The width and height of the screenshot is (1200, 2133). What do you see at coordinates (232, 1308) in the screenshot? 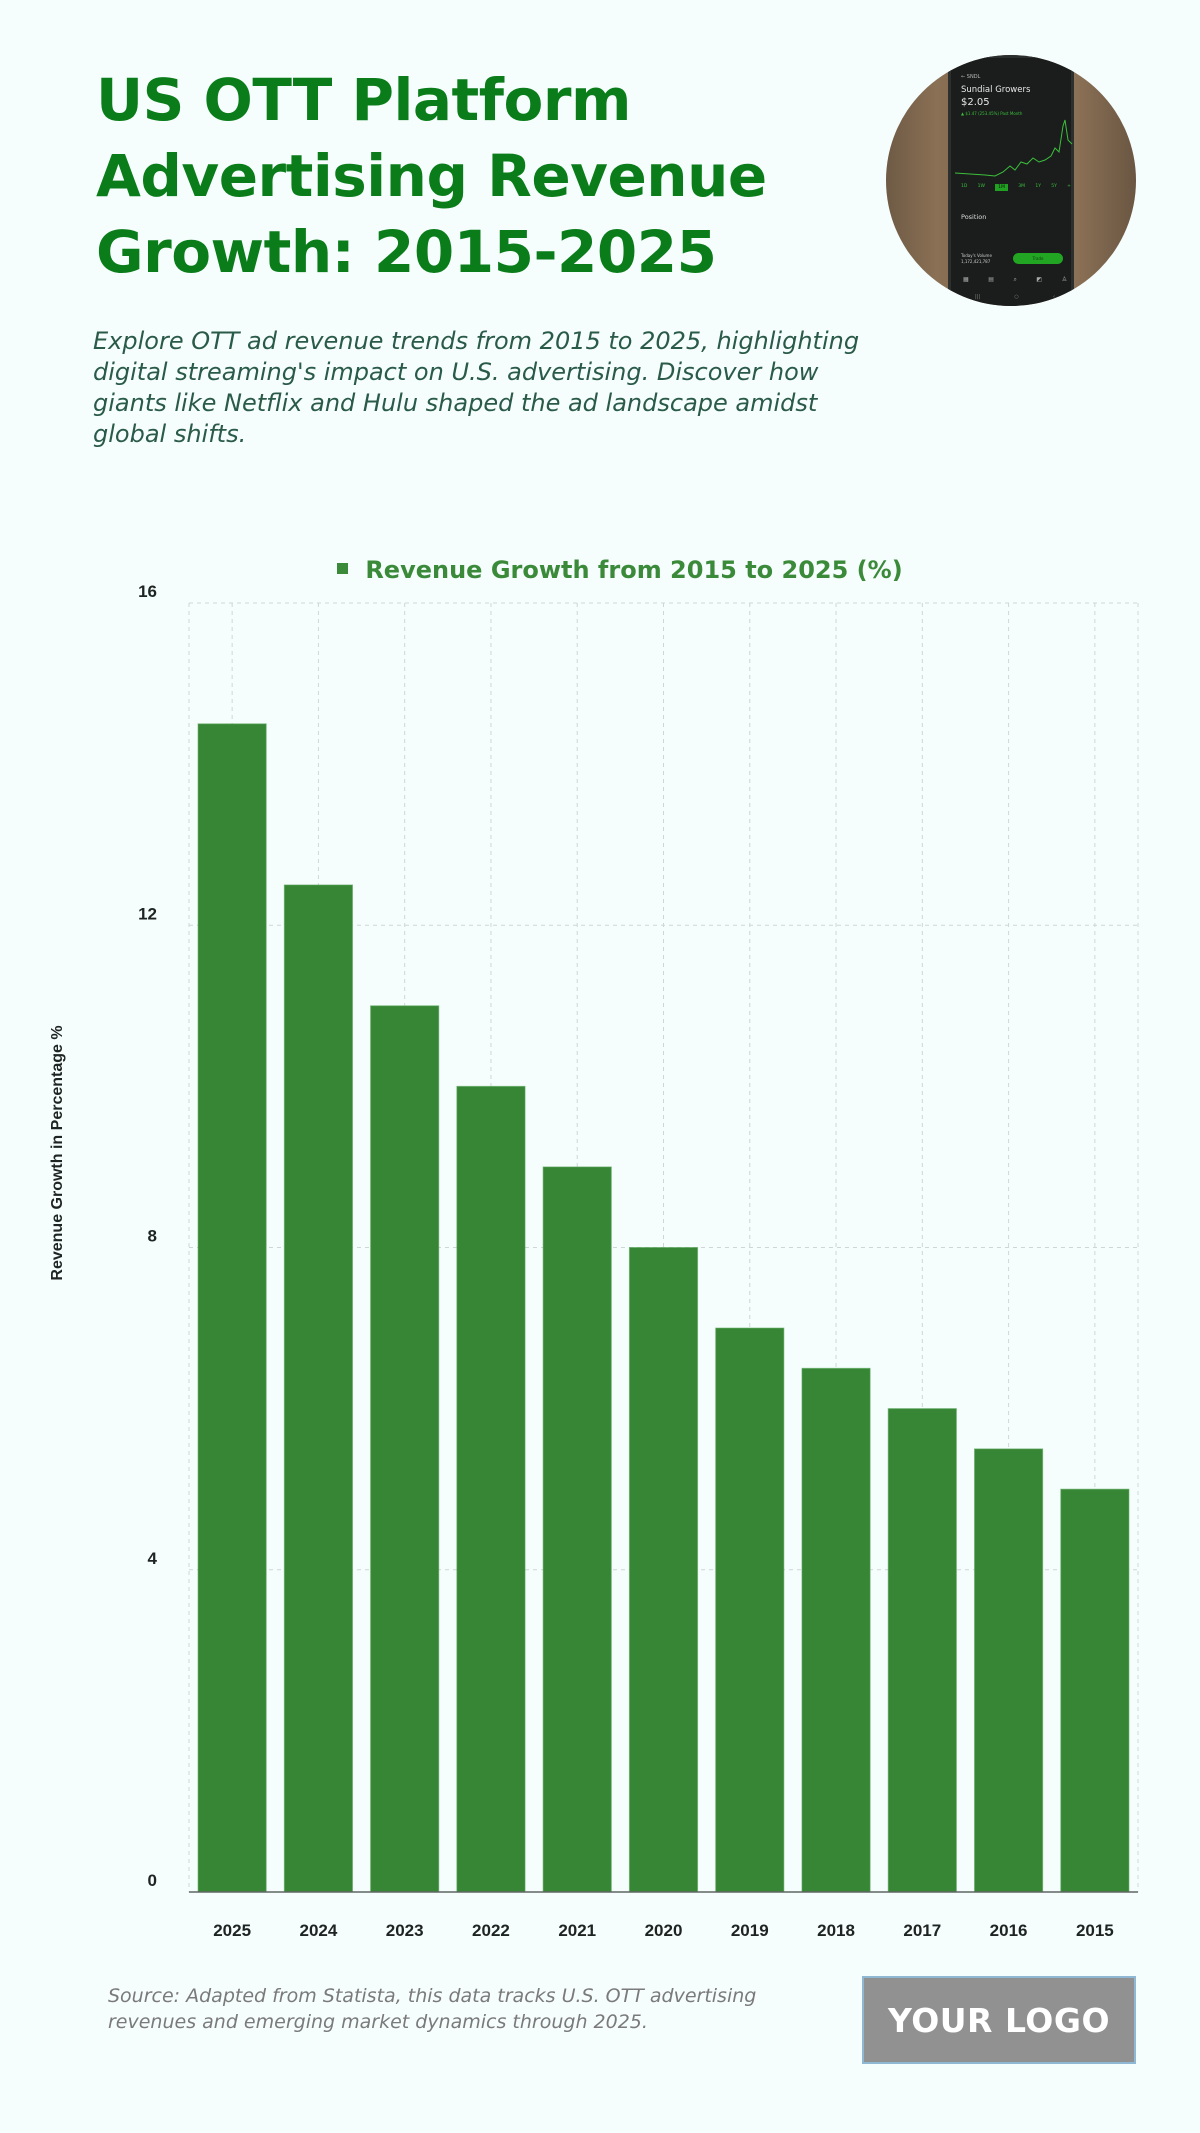
I see `bar-2025` at bounding box center [232, 1308].